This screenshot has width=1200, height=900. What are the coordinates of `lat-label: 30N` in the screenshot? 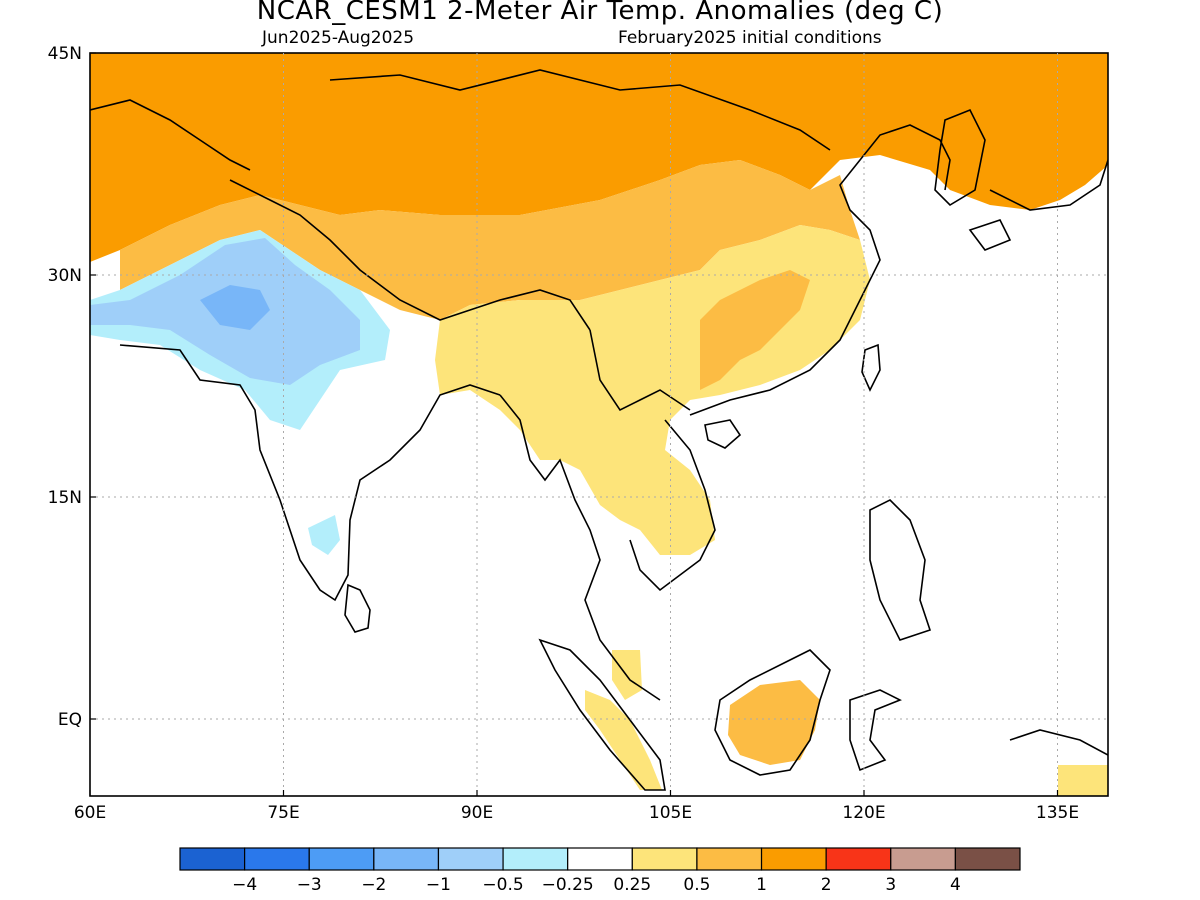 It's located at (65, 276).